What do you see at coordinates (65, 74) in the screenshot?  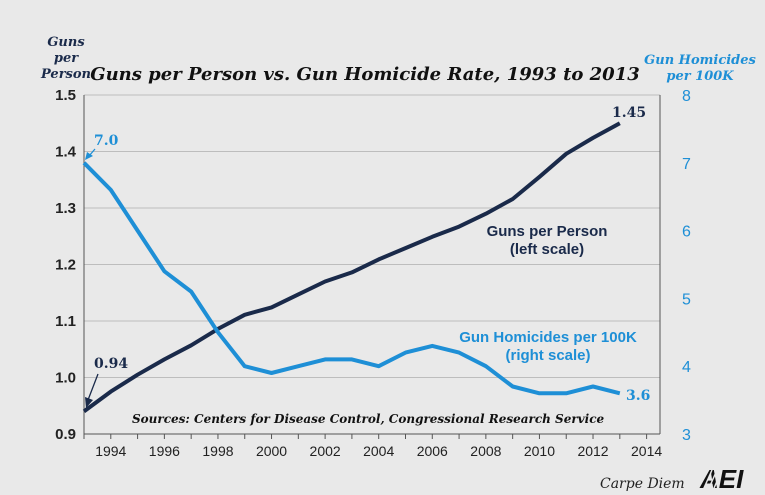 I see `left-axis-label-line3: Person` at bounding box center [65, 74].